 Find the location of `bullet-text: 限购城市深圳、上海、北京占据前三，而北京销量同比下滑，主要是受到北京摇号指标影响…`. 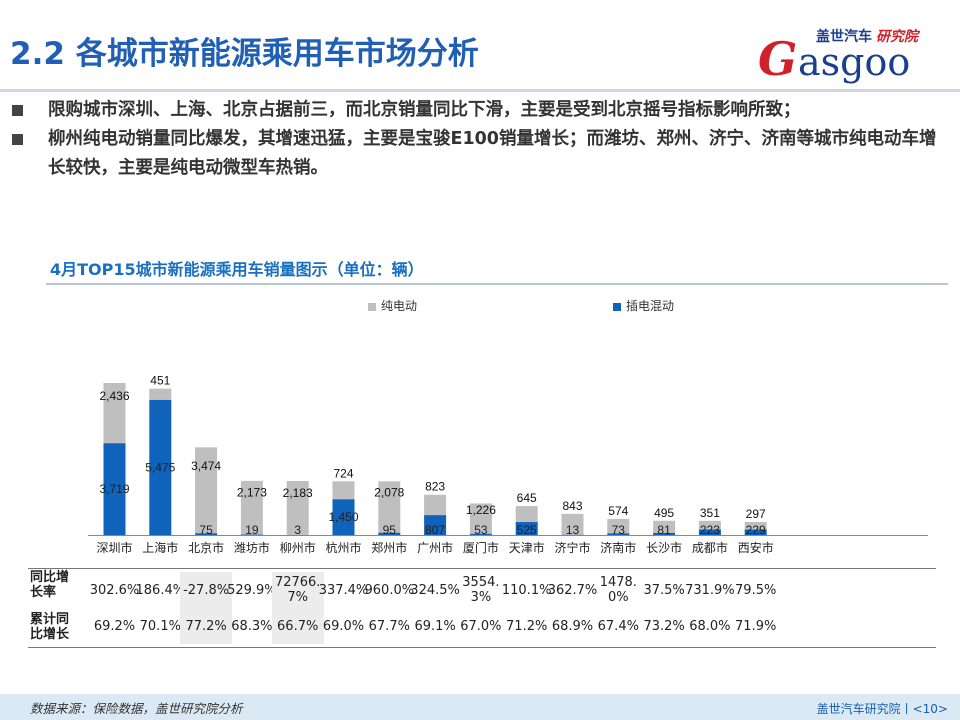

bullet-text: 限购城市深圳、上海、北京占据前三，而北京销量同比下滑，主要是受到北京摇号指标影响… is located at coordinates (424, 110).